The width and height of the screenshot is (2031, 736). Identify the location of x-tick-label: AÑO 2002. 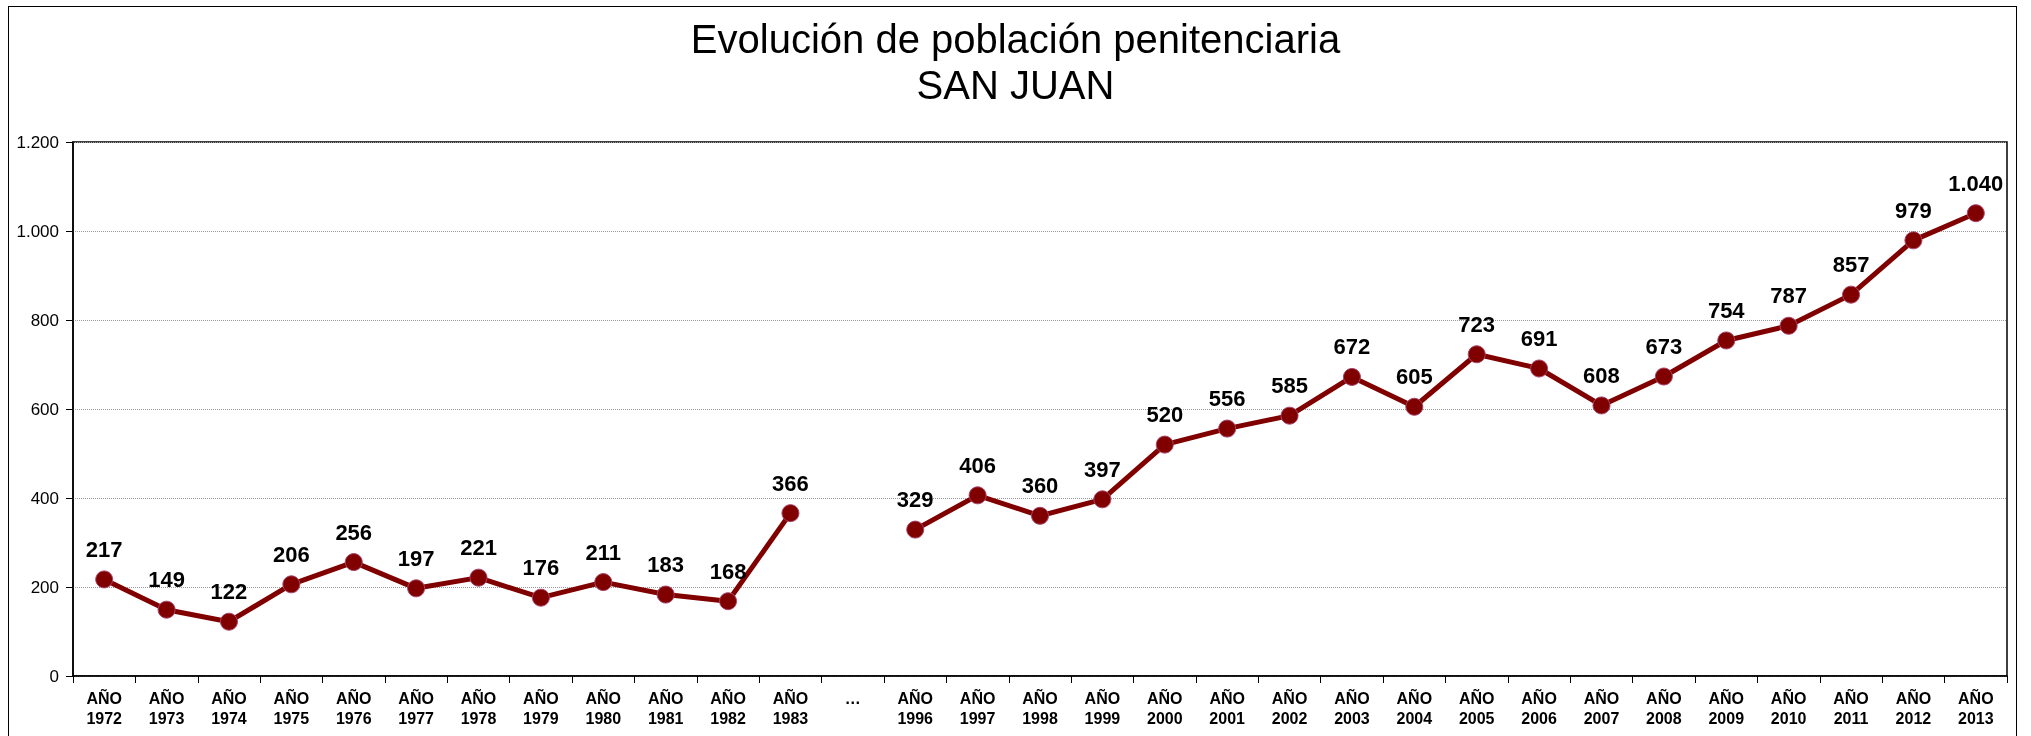
(1289, 707).